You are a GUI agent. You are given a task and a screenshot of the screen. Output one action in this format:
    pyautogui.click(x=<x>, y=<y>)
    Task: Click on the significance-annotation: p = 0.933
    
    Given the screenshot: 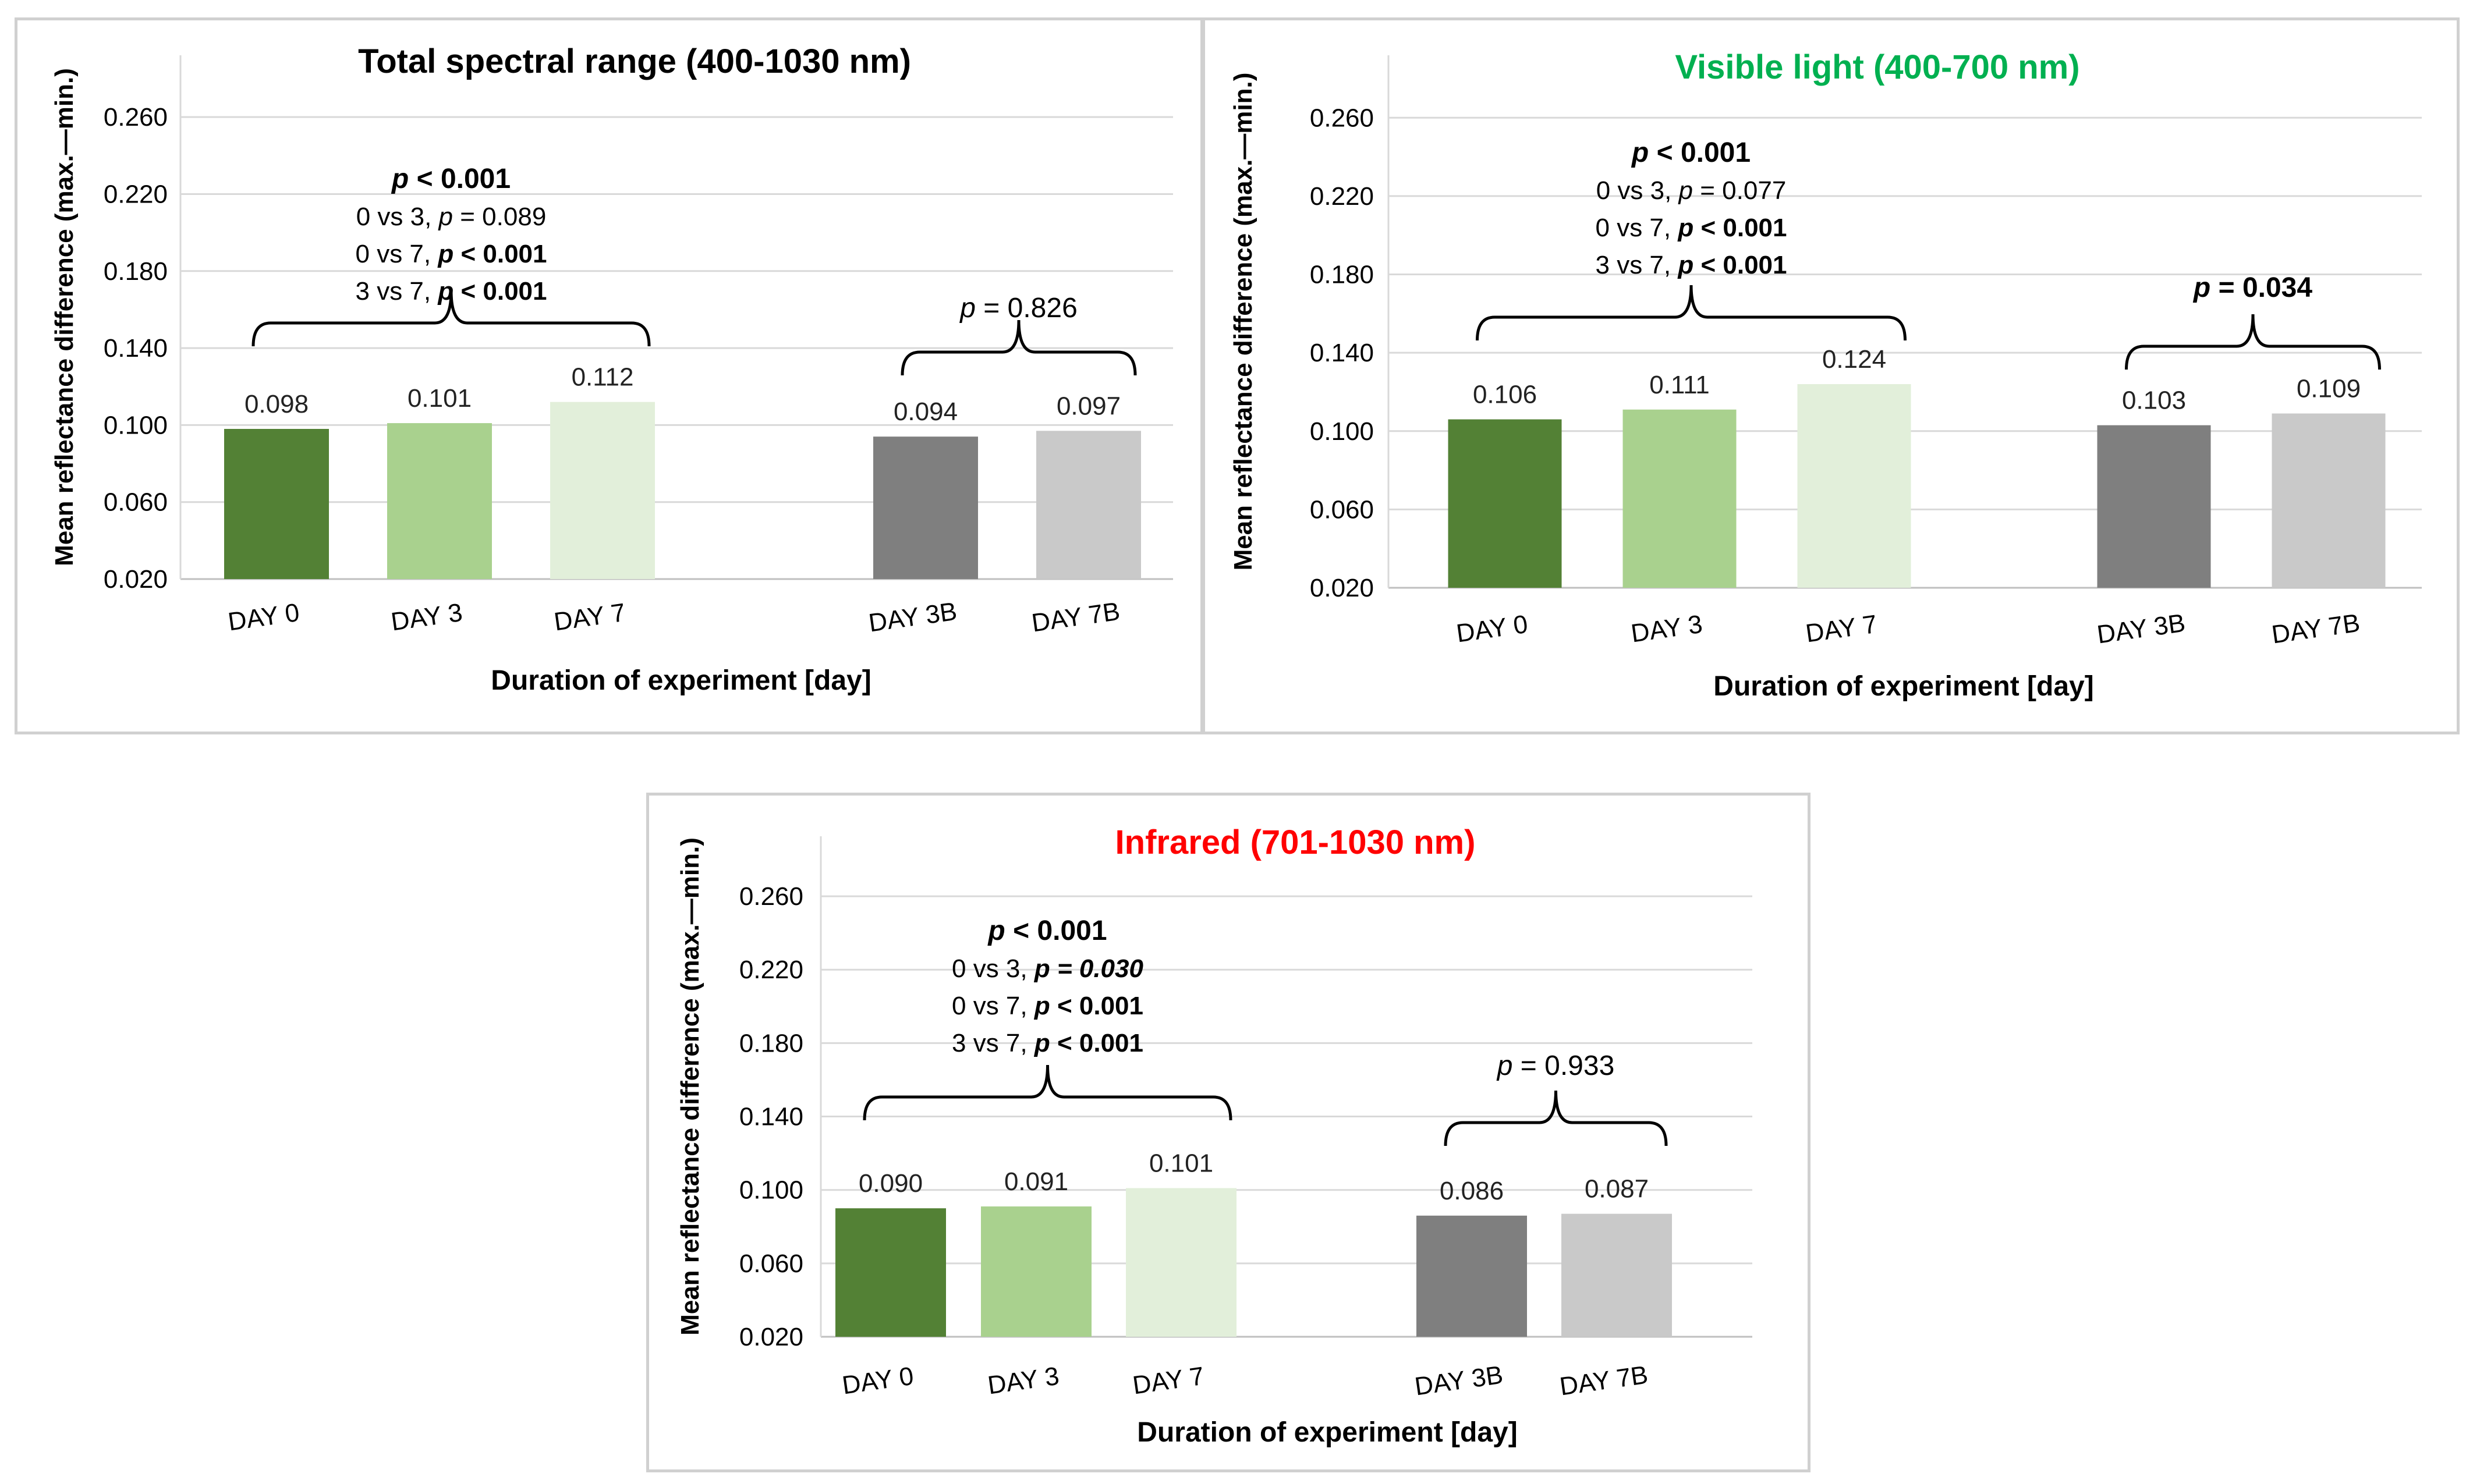 What is the action you would take?
    pyautogui.click(x=1555, y=1065)
    